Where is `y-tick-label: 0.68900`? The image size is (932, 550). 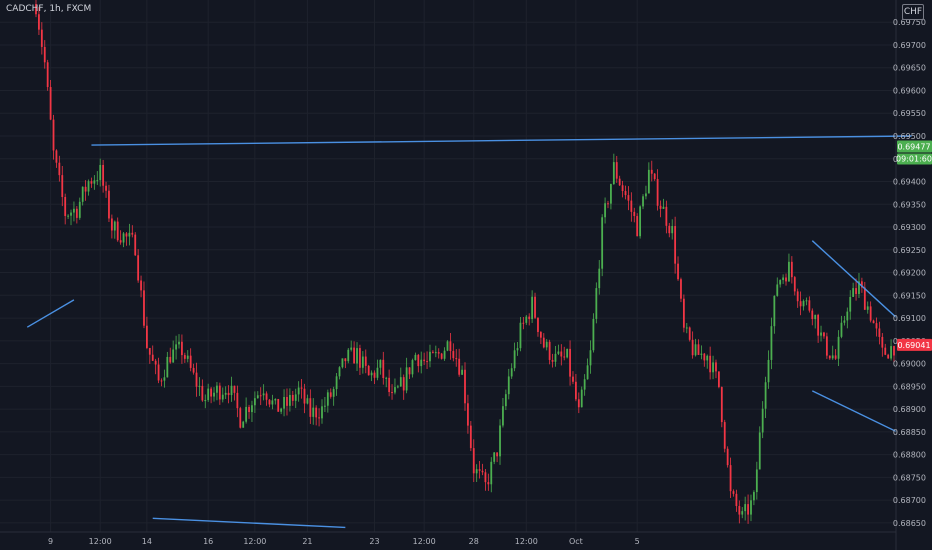 y-tick-label: 0.68900 is located at coordinates (909, 409).